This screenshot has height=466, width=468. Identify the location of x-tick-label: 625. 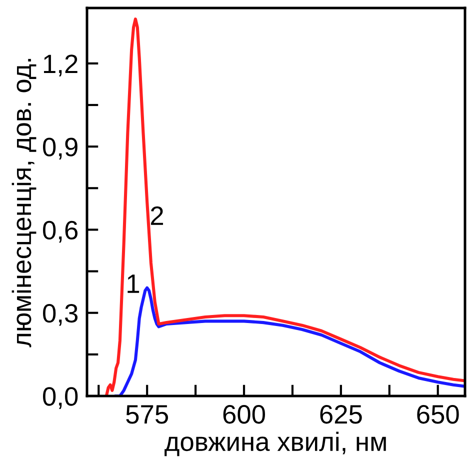
(341, 414).